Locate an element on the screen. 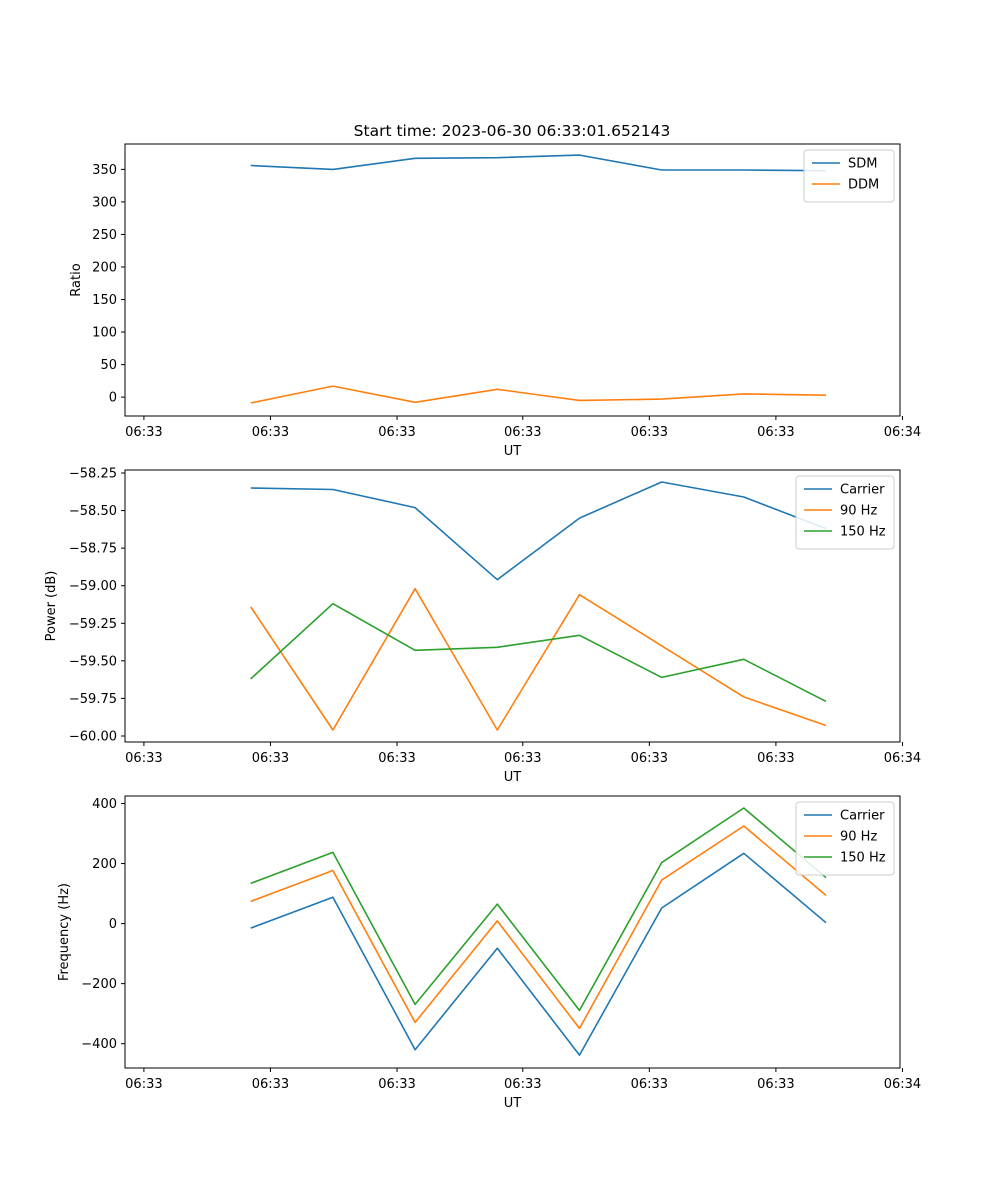  y-tick-label: −58.50 is located at coordinates (93, 511).